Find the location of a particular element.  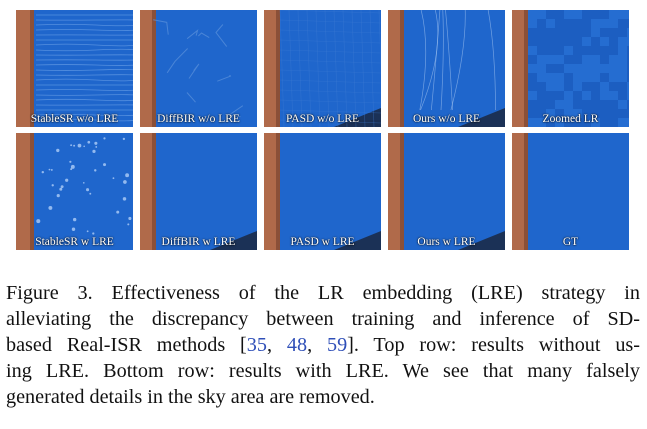

citation-link: 35 is located at coordinates (256, 345).